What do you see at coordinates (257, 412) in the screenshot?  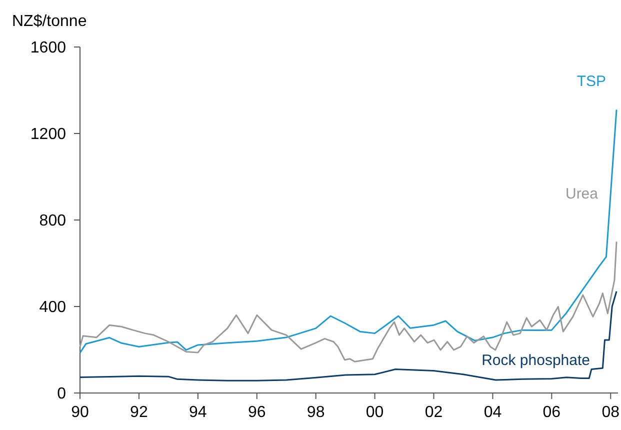 I see `x-tick-label: 96` at bounding box center [257, 412].